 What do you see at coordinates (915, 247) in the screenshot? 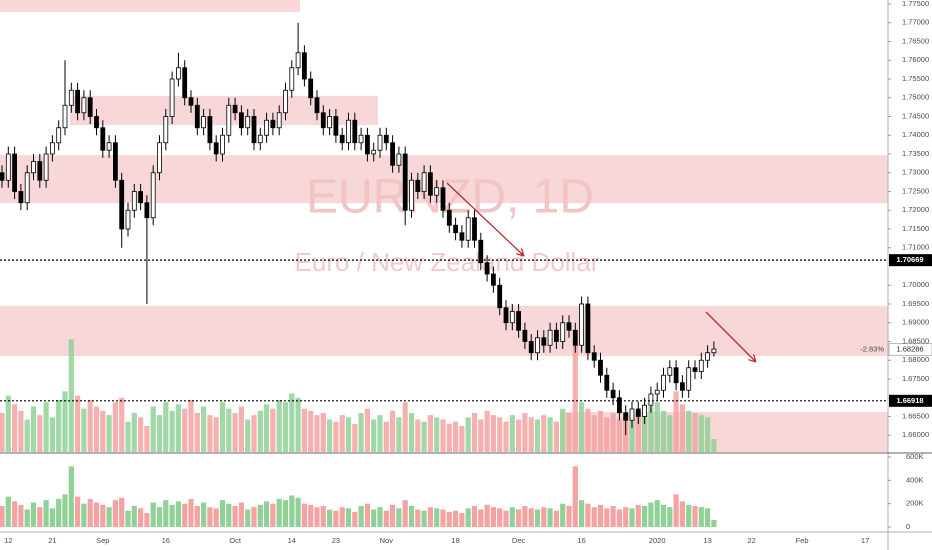
I see `y-tick-label: 1.71000` at bounding box center [915, 247].